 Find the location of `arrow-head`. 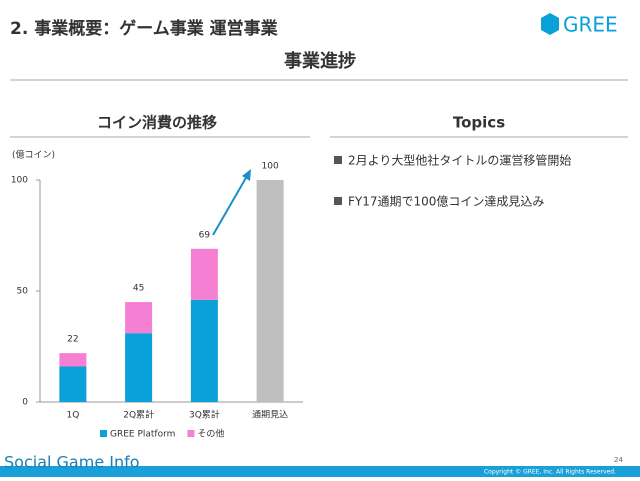

arrow-head is located at coordinates (246, 175).